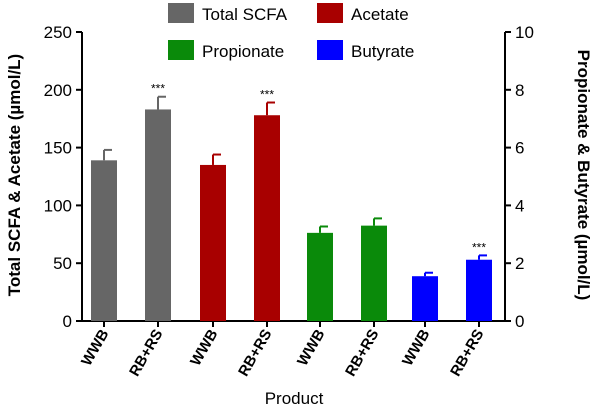 Image resolution: width=597 pixels, height=407 pixels. Describe the element at coordinates (62, 263) in the screenshot. I see `left-tick-label: 50` at that location.